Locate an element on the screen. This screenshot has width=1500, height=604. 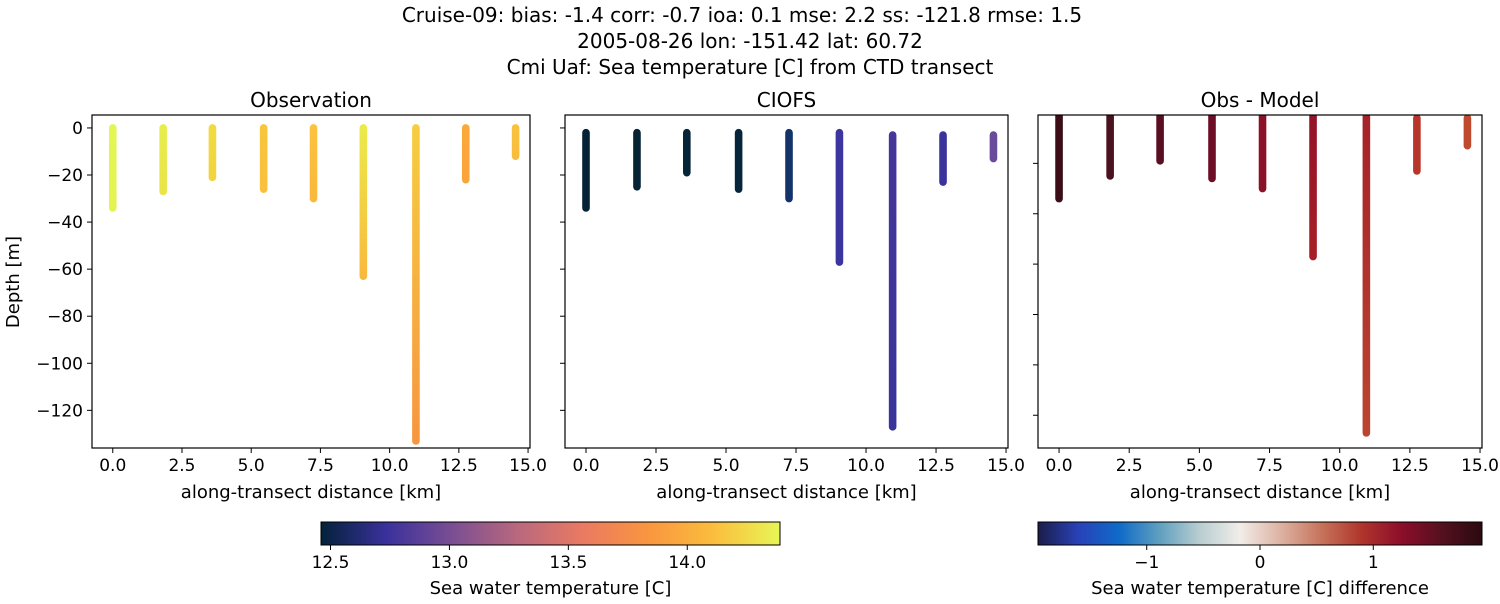
colorbar-label: Sea water temperature [C] is located at coordinates (551, 588).